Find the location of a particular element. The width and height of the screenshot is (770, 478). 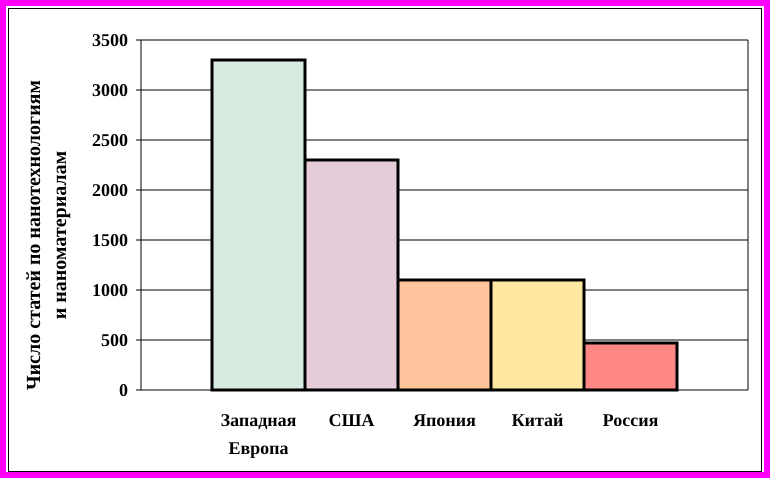

x-tick-label: Россия is located at coordinates (630, 420).